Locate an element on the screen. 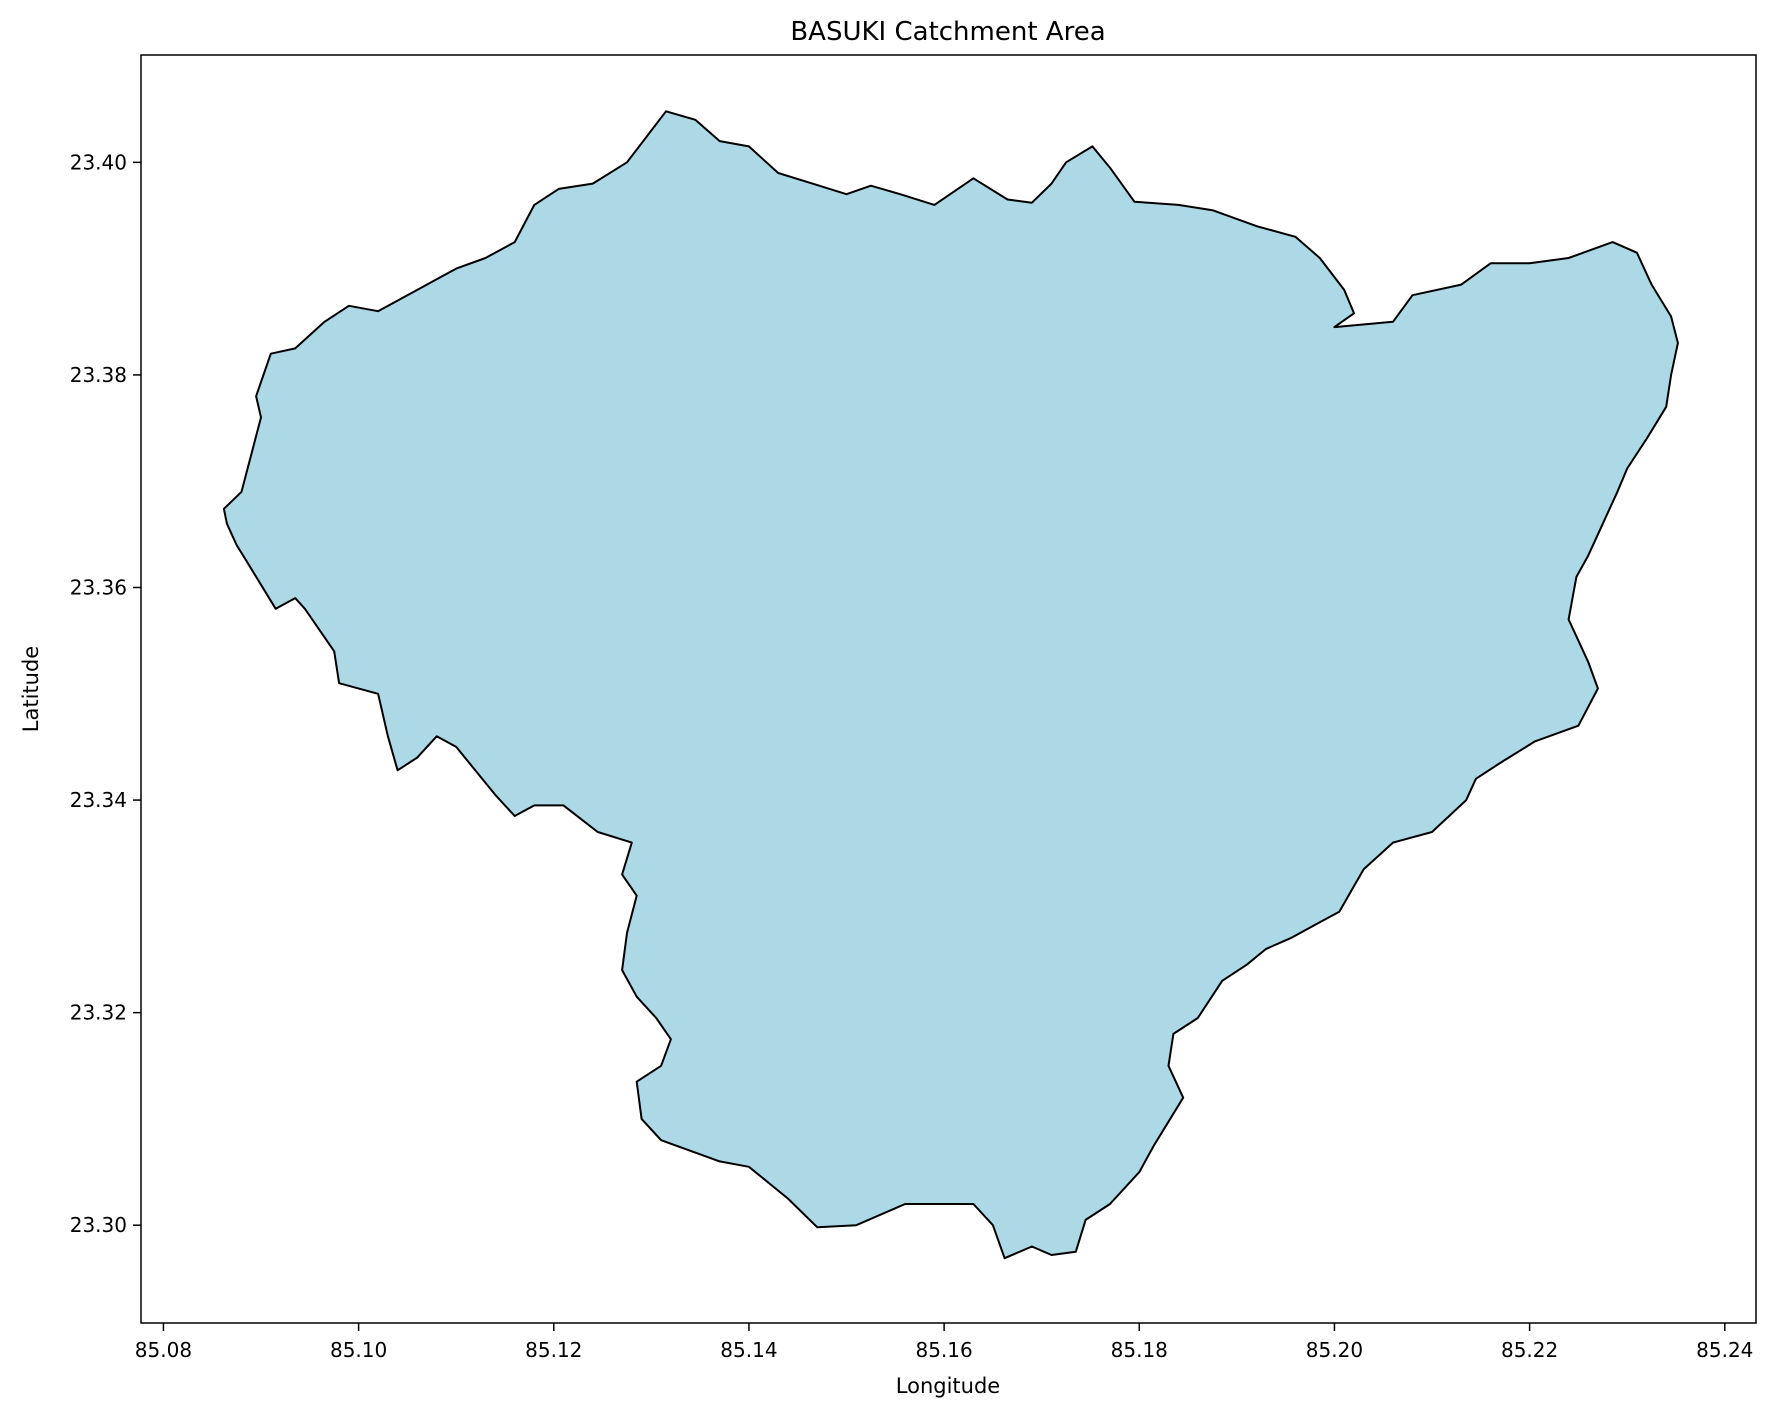 The height and width of the screenshot is (1416, 1777). x-tick-label: 85.10 is located at coordinates (358, 1350).